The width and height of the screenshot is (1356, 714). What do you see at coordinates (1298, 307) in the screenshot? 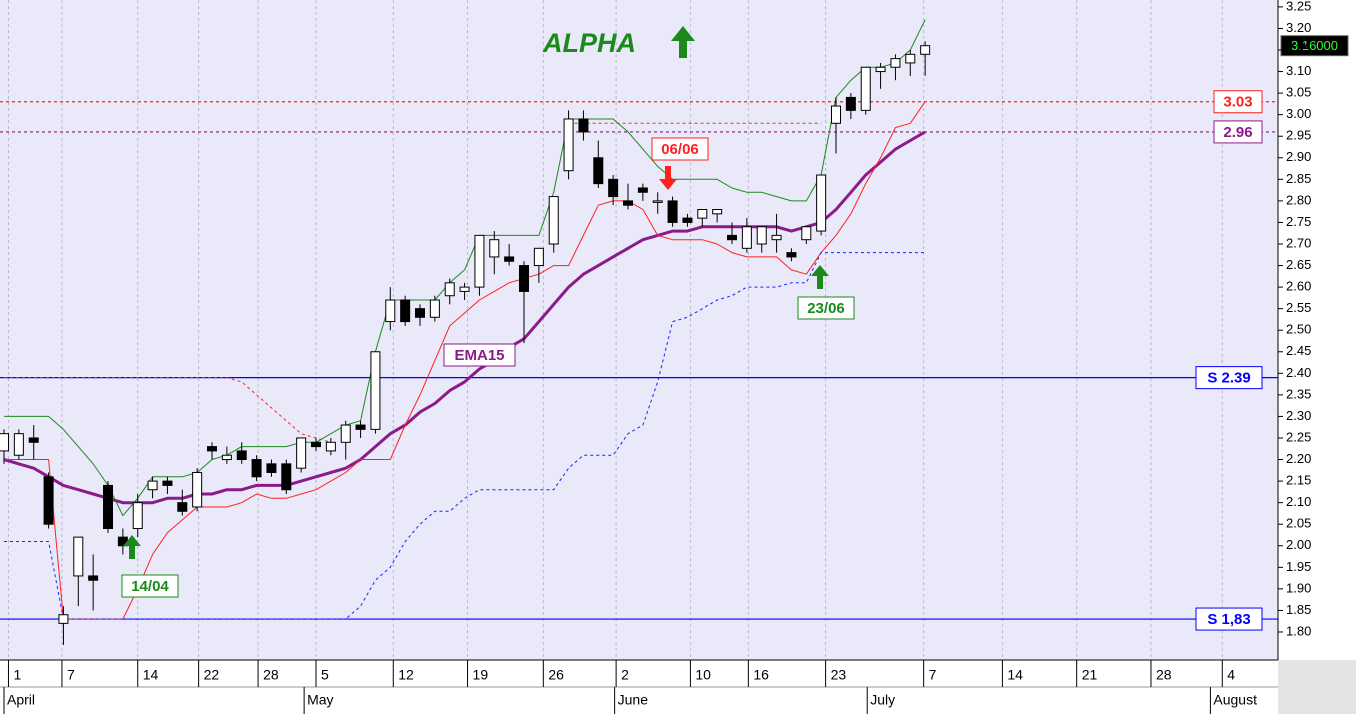
I see `y-tick-label: 2.55` at bounding box center [1298, 307].